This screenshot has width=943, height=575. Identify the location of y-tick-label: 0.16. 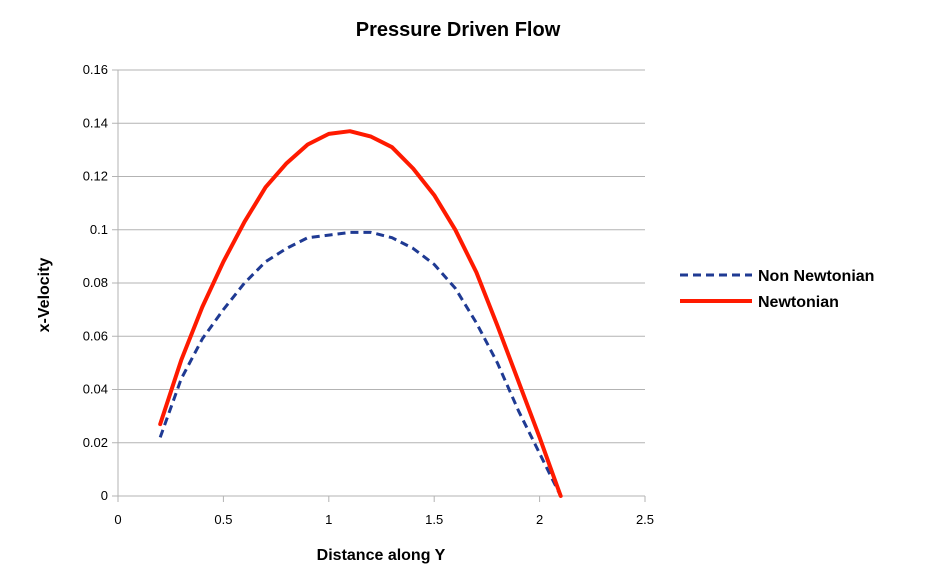
(95, 69).